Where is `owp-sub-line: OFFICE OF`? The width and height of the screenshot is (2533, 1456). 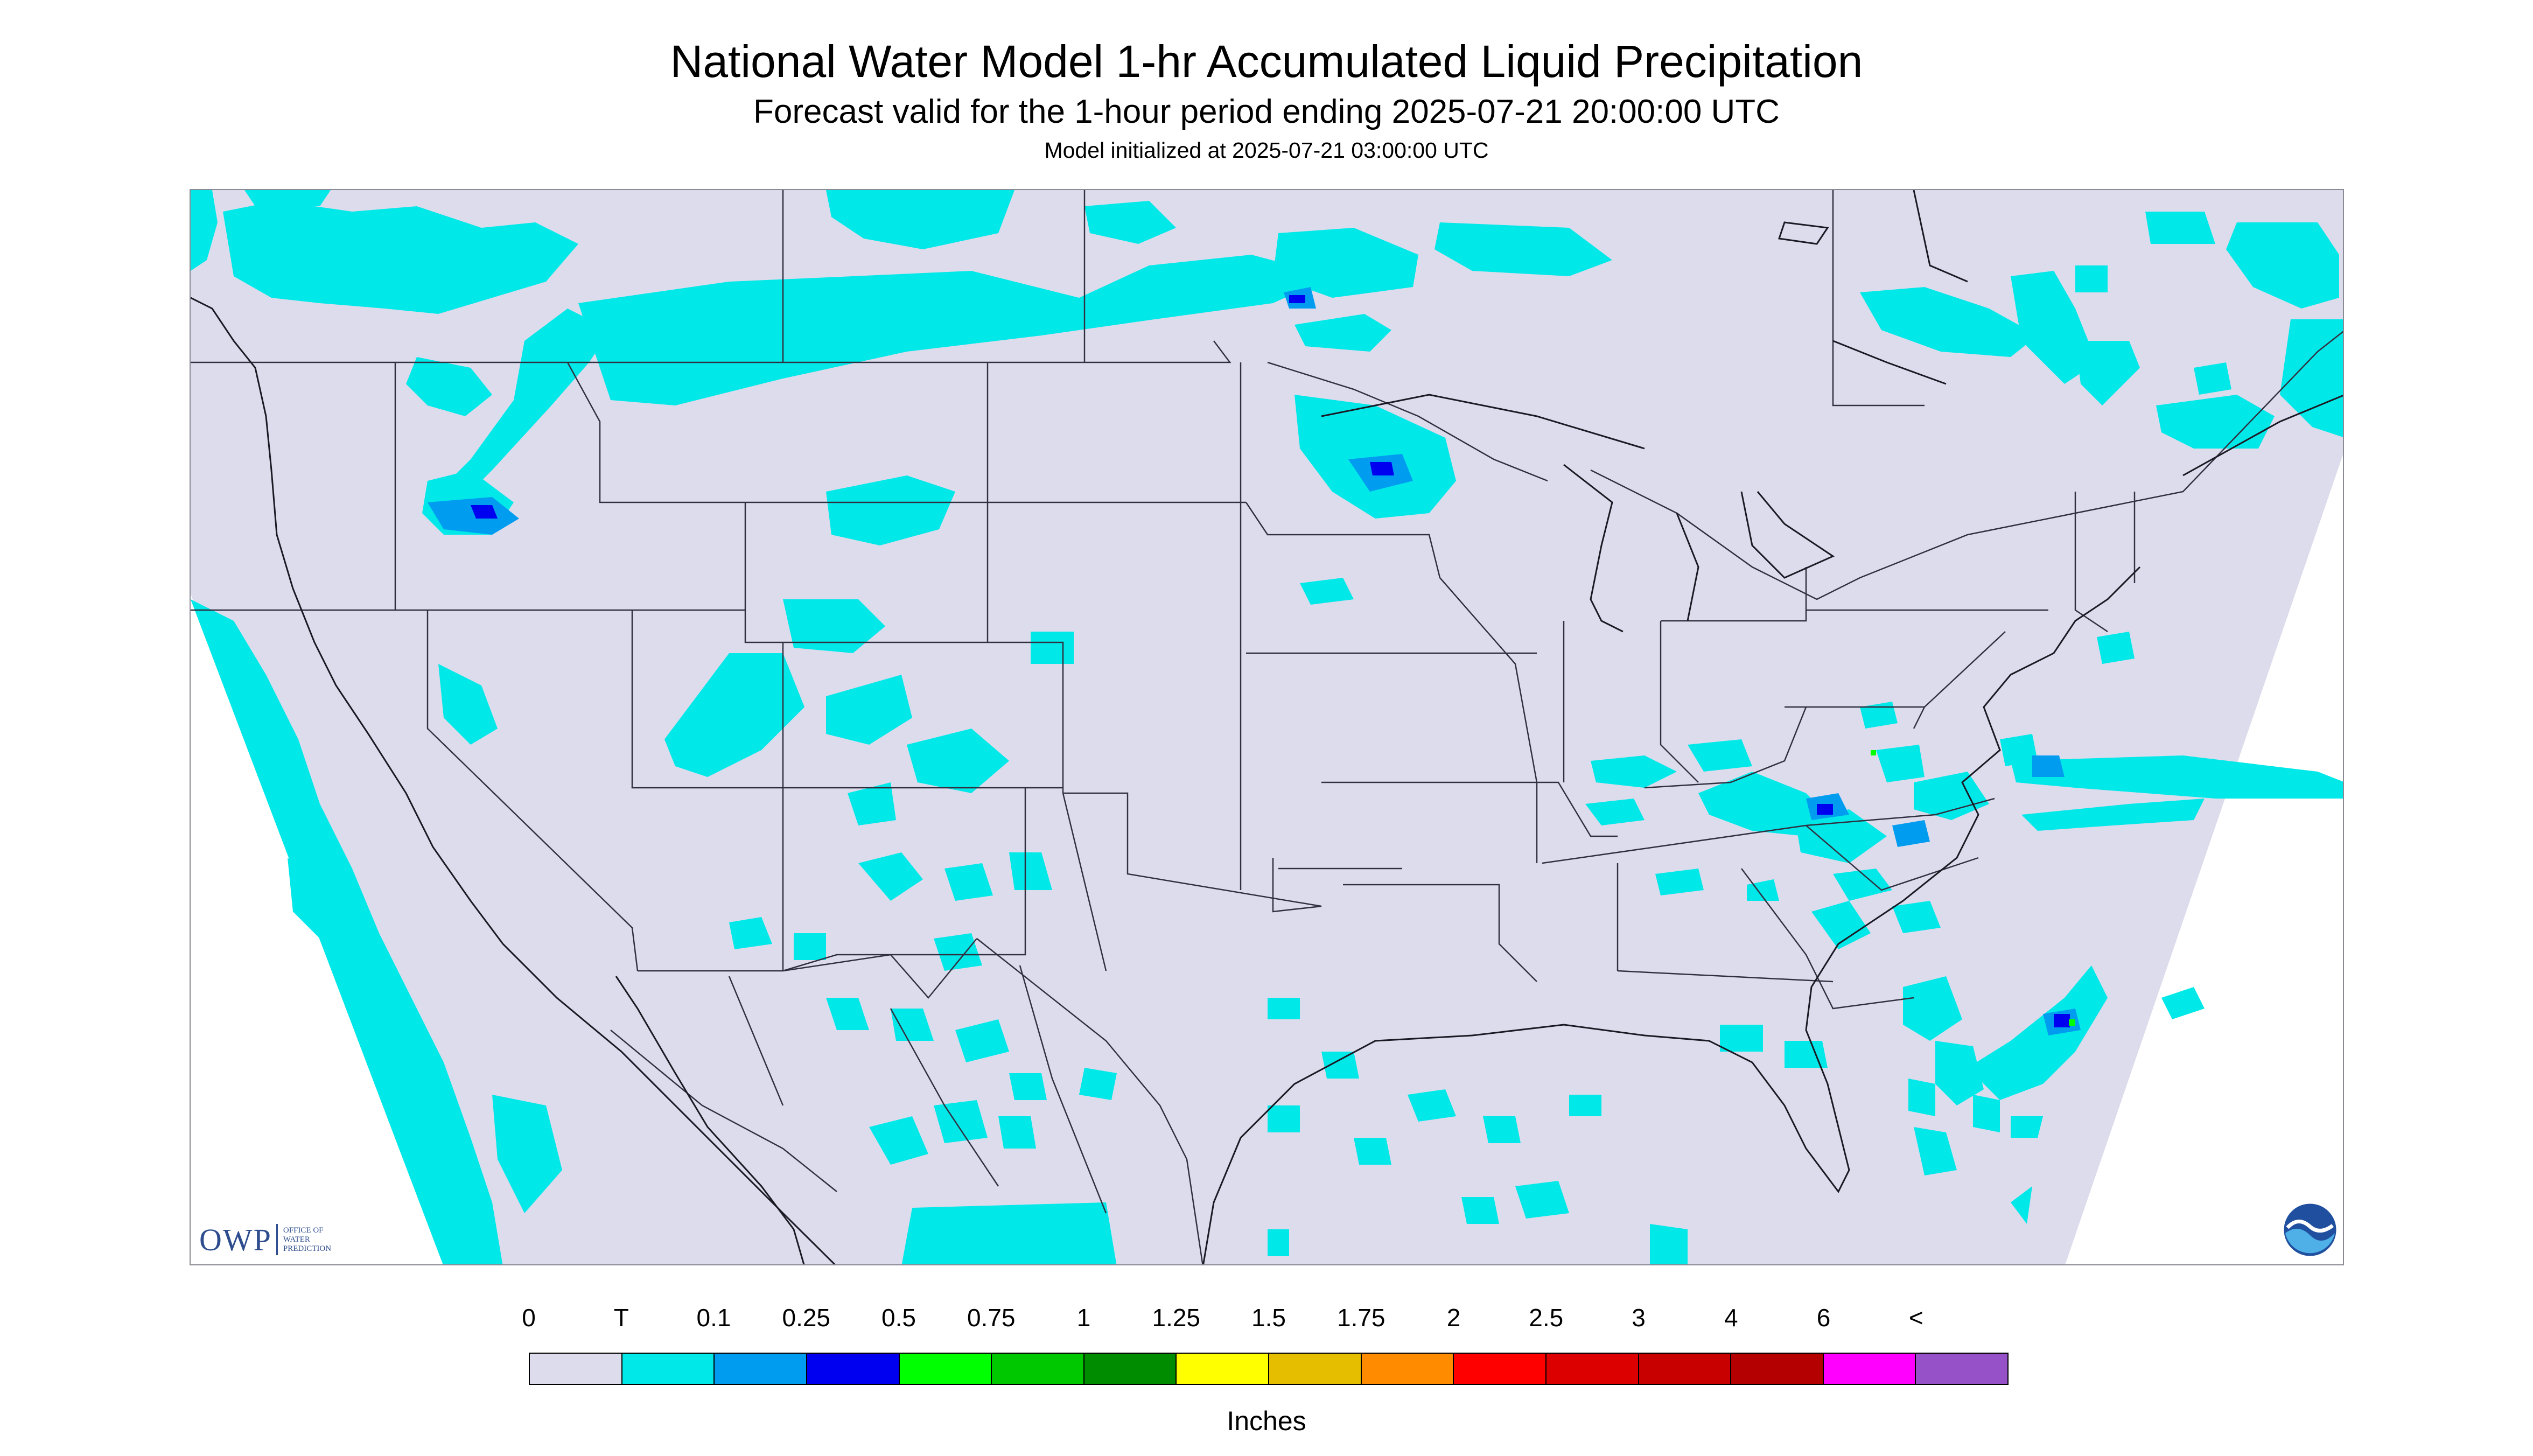
owp-sub-line: OFFICE OF is located at coordinates (303, 1230).